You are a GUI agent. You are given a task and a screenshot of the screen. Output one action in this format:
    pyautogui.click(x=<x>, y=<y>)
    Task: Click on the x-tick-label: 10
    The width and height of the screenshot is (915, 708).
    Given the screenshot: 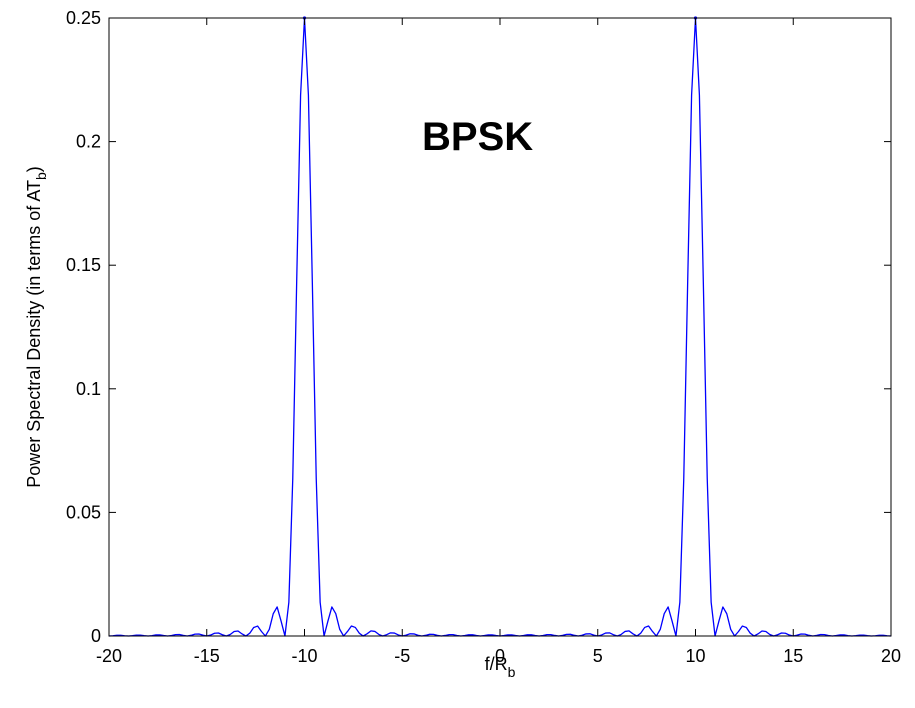 What is the action you would take?
    pyautogui.click(x=695, y=656)
    